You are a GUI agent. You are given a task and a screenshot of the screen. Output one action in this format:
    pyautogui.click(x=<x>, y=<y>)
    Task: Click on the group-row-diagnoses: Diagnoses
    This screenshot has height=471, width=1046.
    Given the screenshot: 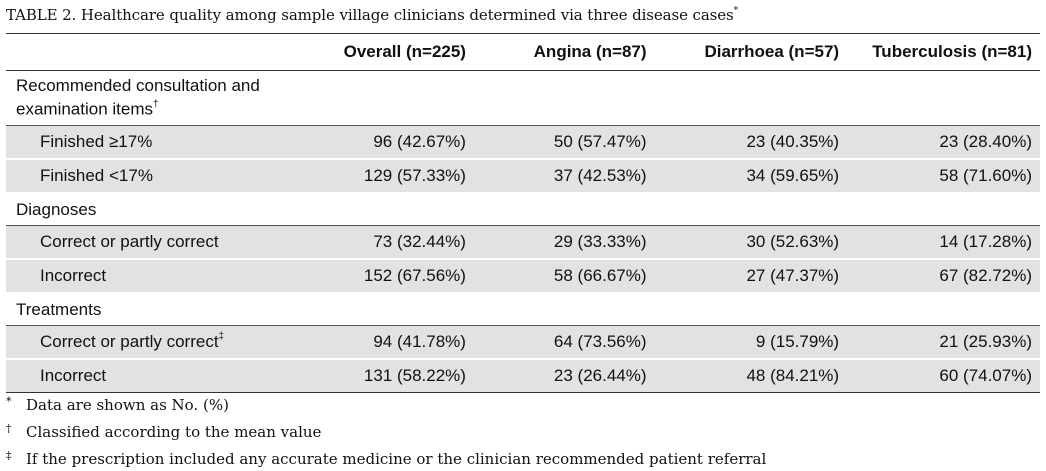 What is the action you would take?
    pyautogui.click(x=523, y=209)
    